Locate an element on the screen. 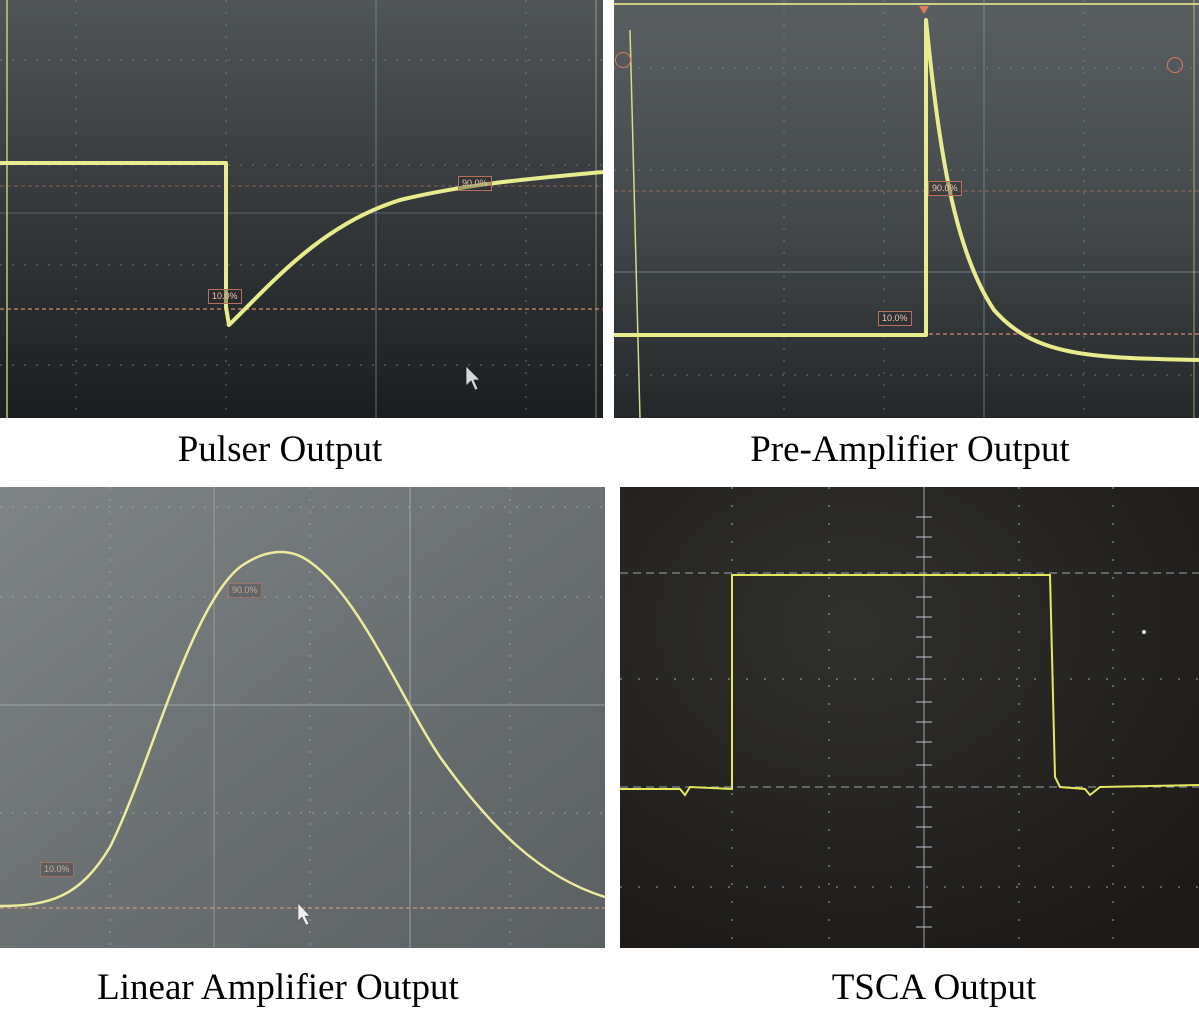 Image resolution: width=1199 pixels, height=1025 pixels. pulser-caption: Pulser Output is located at coordinates (280, 449).